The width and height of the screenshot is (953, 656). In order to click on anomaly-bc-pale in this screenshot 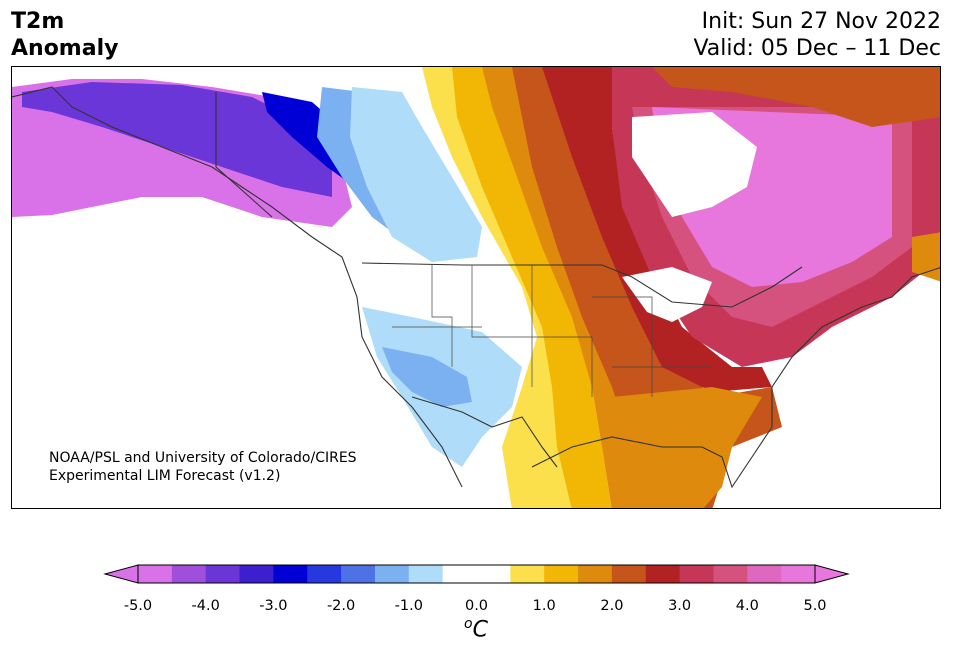, I will do `click(416, 174)`.